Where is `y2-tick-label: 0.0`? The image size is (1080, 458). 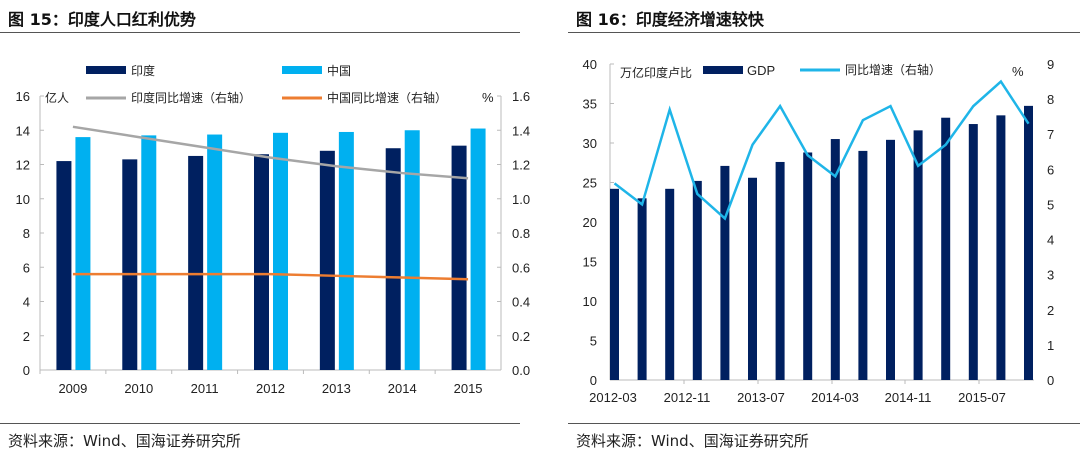
y2-tick-label: 0.0 is located at coordinates (521, 370).